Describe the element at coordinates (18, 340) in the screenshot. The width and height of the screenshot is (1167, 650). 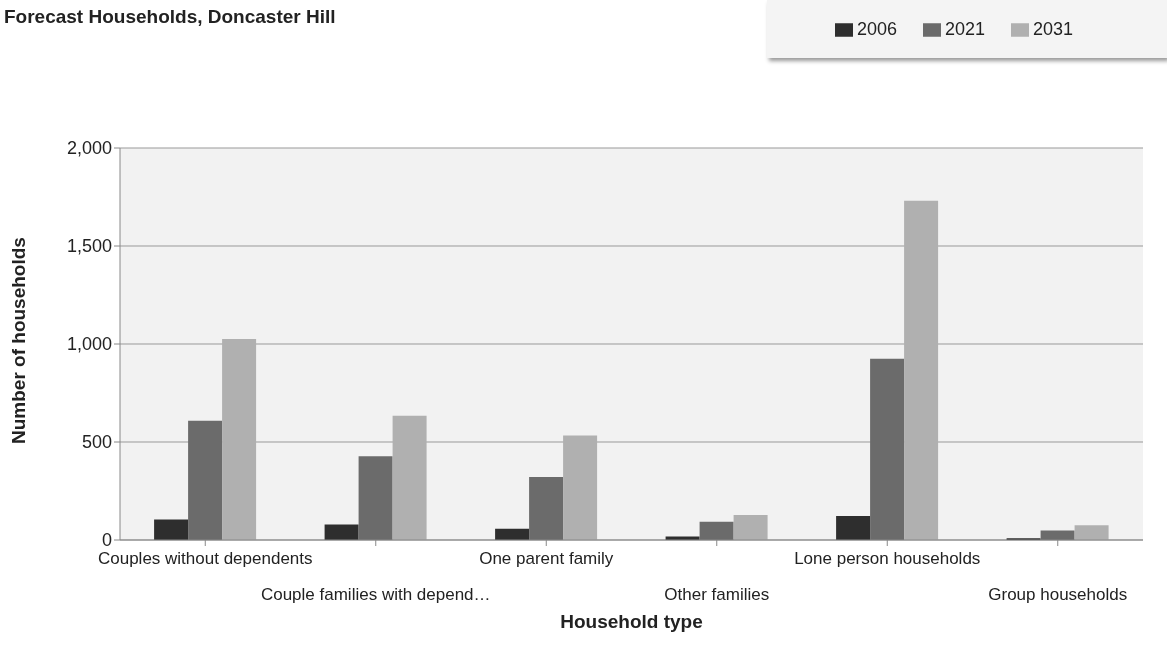
I see `y-axis-title: Number of households` at that location.